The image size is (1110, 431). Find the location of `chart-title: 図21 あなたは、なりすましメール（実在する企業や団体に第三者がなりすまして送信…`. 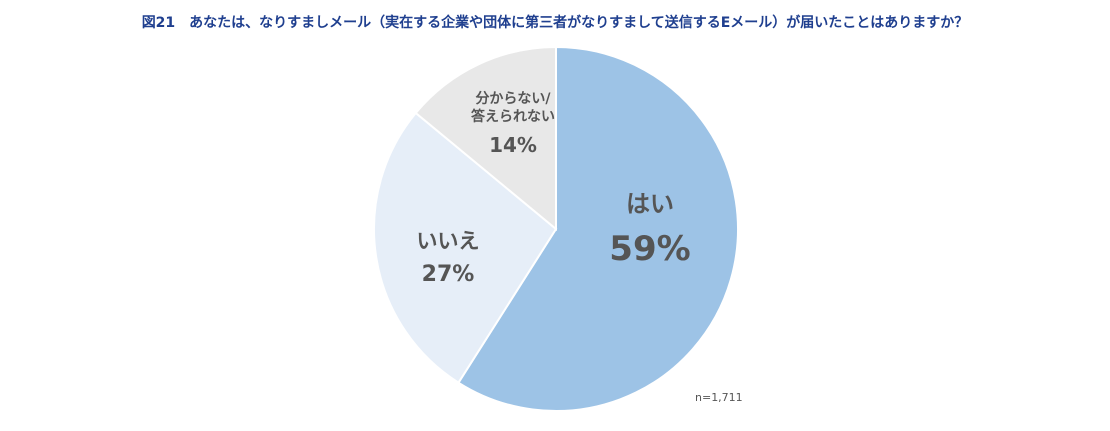

chart-title: 図21 あなたは、なりすましメール（実在する企業や団体に第三者がなりすまして送信… is located at coordinates (555, 23).